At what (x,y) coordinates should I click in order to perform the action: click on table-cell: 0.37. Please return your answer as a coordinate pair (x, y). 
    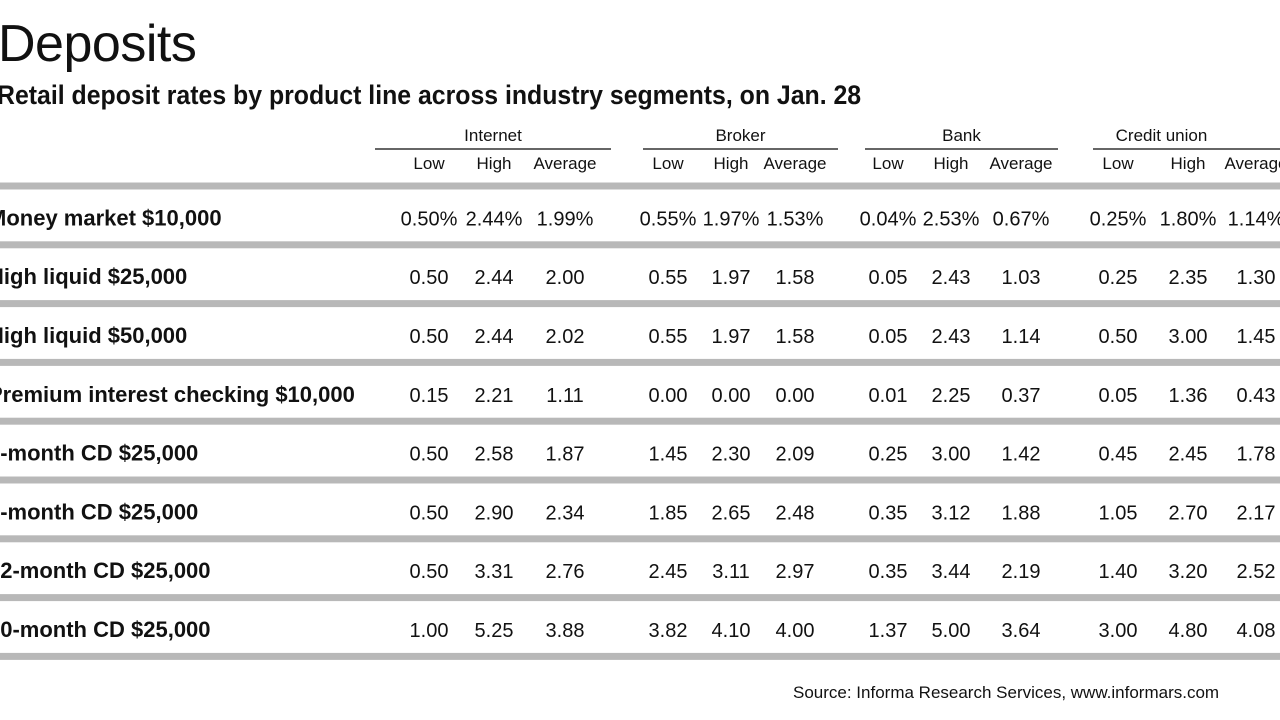
    Looking at the image, I should click on (1021, 396).